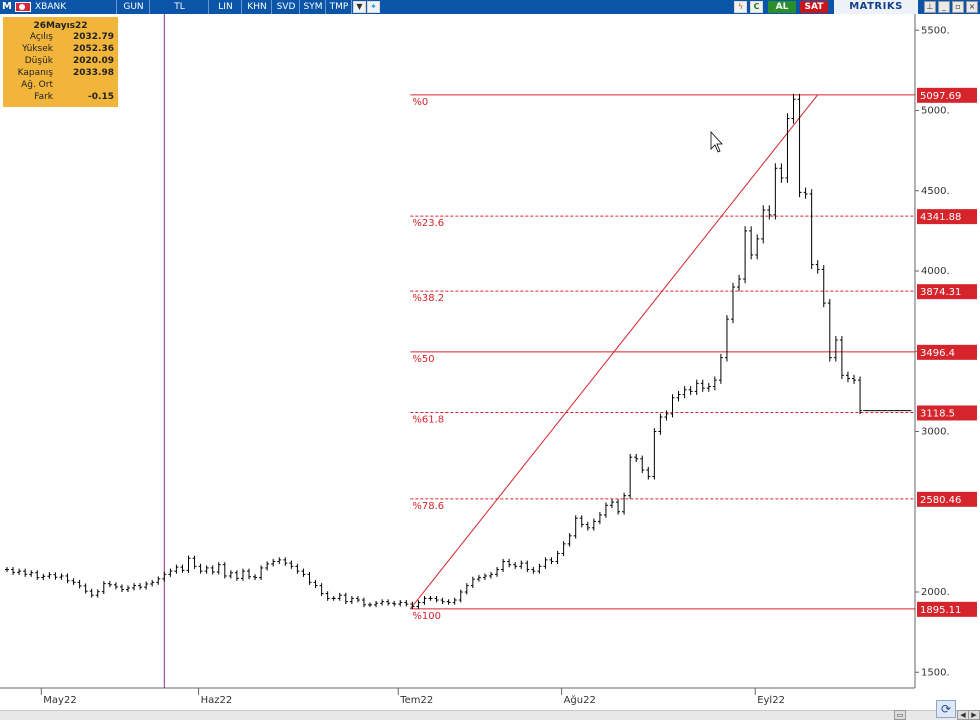 This screenshot has height=720, width=980. I want to click on triangle-down-icon: ▼, so click(359, 7).